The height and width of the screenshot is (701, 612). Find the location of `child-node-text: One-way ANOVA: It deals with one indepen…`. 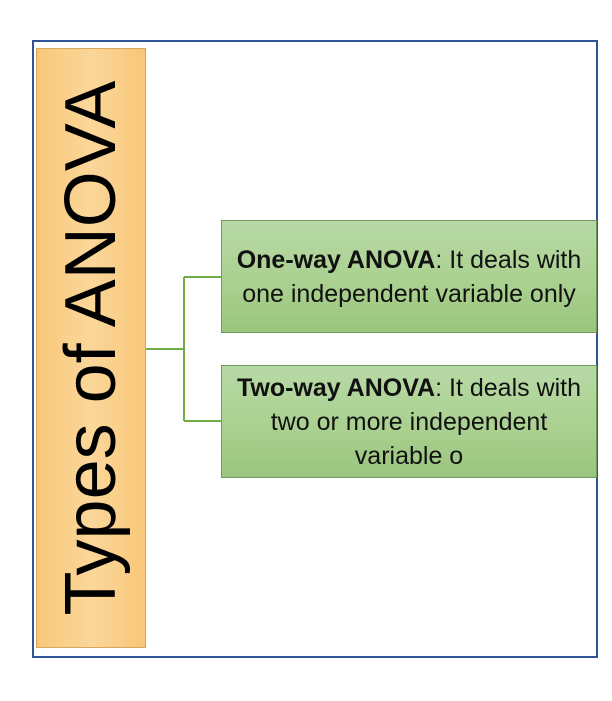

child-node-text: One-way ANOVA: It deals with one indepen… is located at coordinates (409, 277).